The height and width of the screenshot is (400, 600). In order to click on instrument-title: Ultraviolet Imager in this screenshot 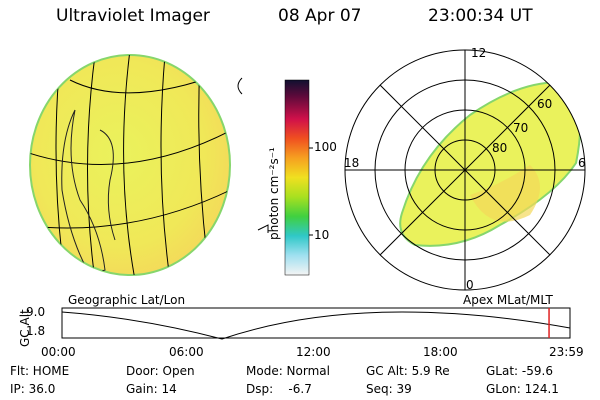, I will do `click(133, 16)`.